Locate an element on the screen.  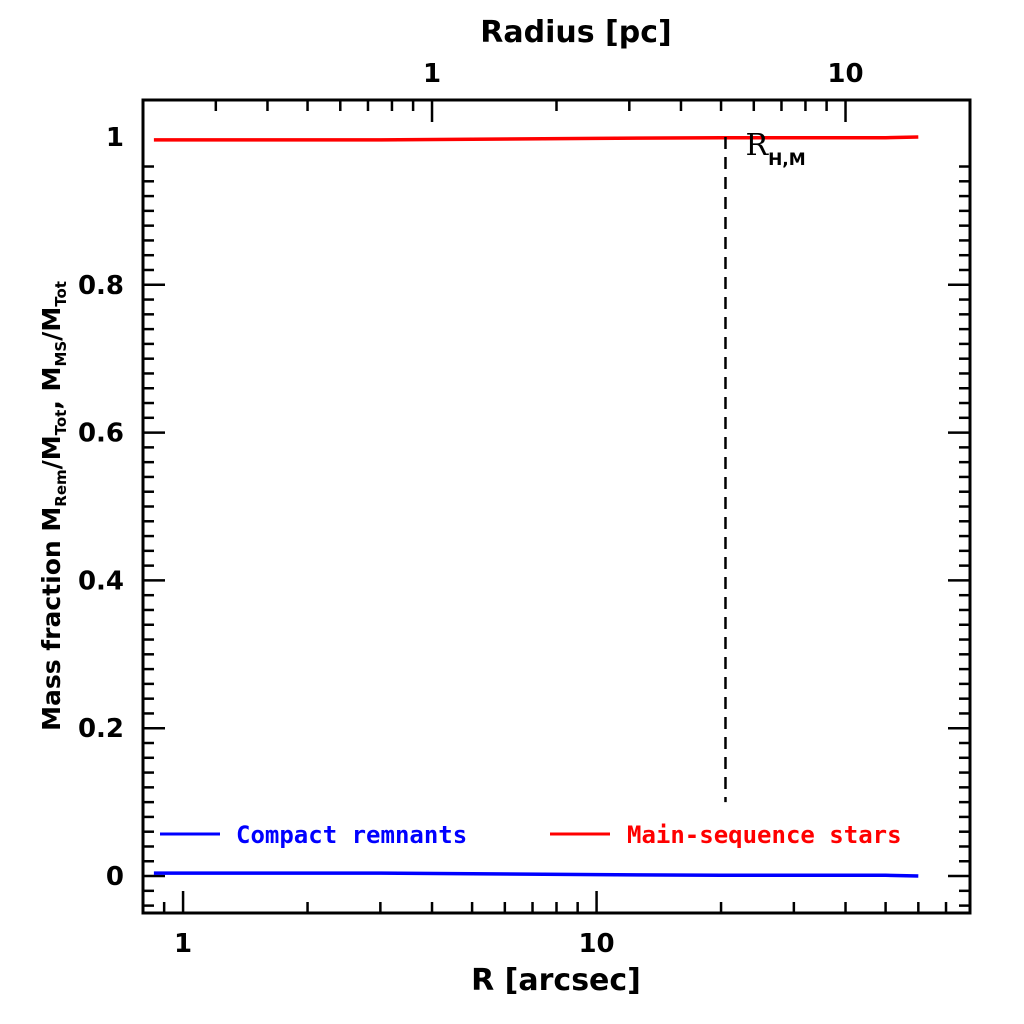
half-mass-radius-label: RH,M is located at coordinates (775, 149).